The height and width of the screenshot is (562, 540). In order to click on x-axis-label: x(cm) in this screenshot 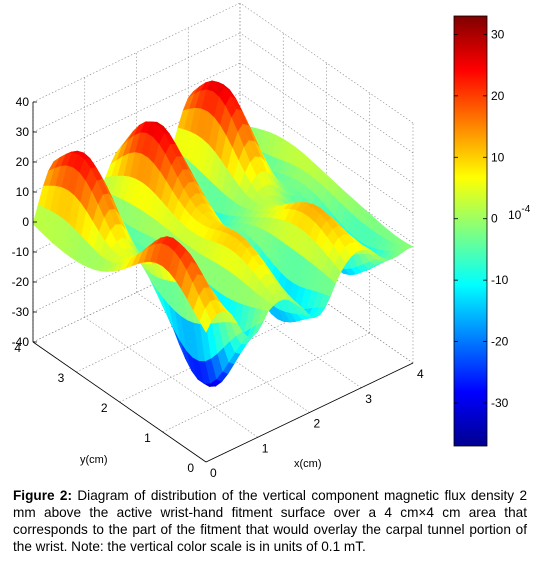, I will do `click(308, 464)`.